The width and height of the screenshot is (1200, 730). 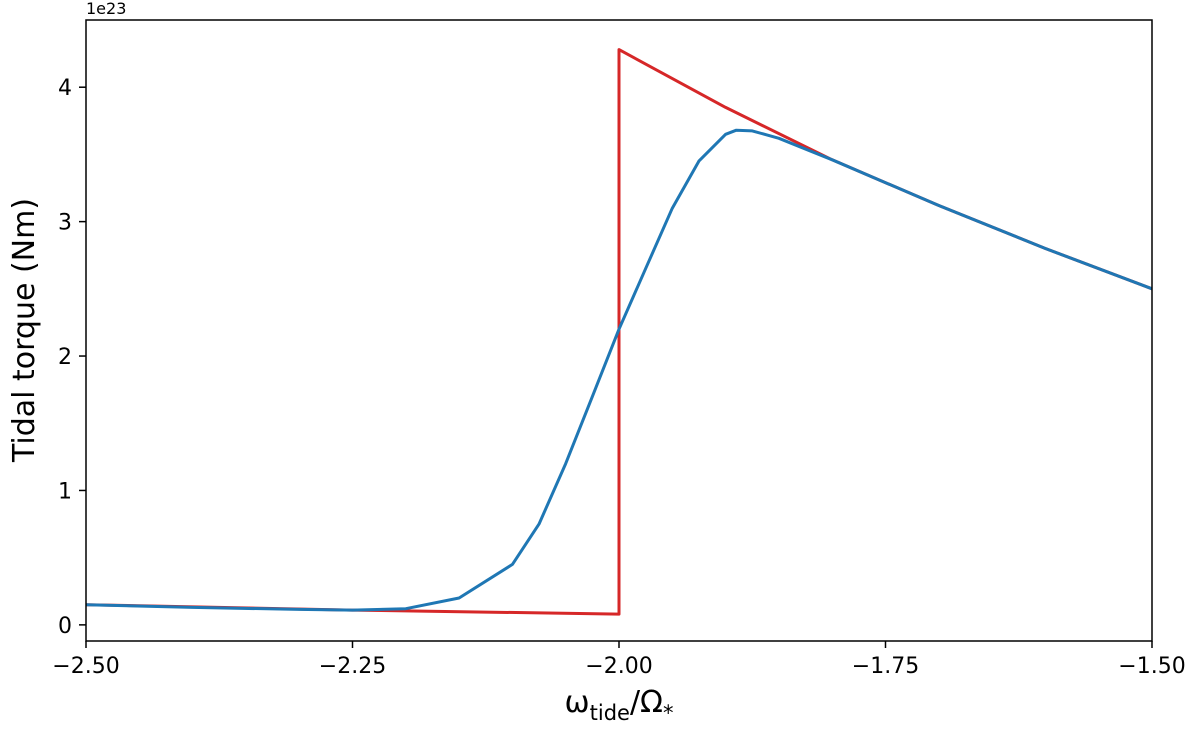 I want to click on x-axis-label-omega: ω, so click(x=577, y=702).